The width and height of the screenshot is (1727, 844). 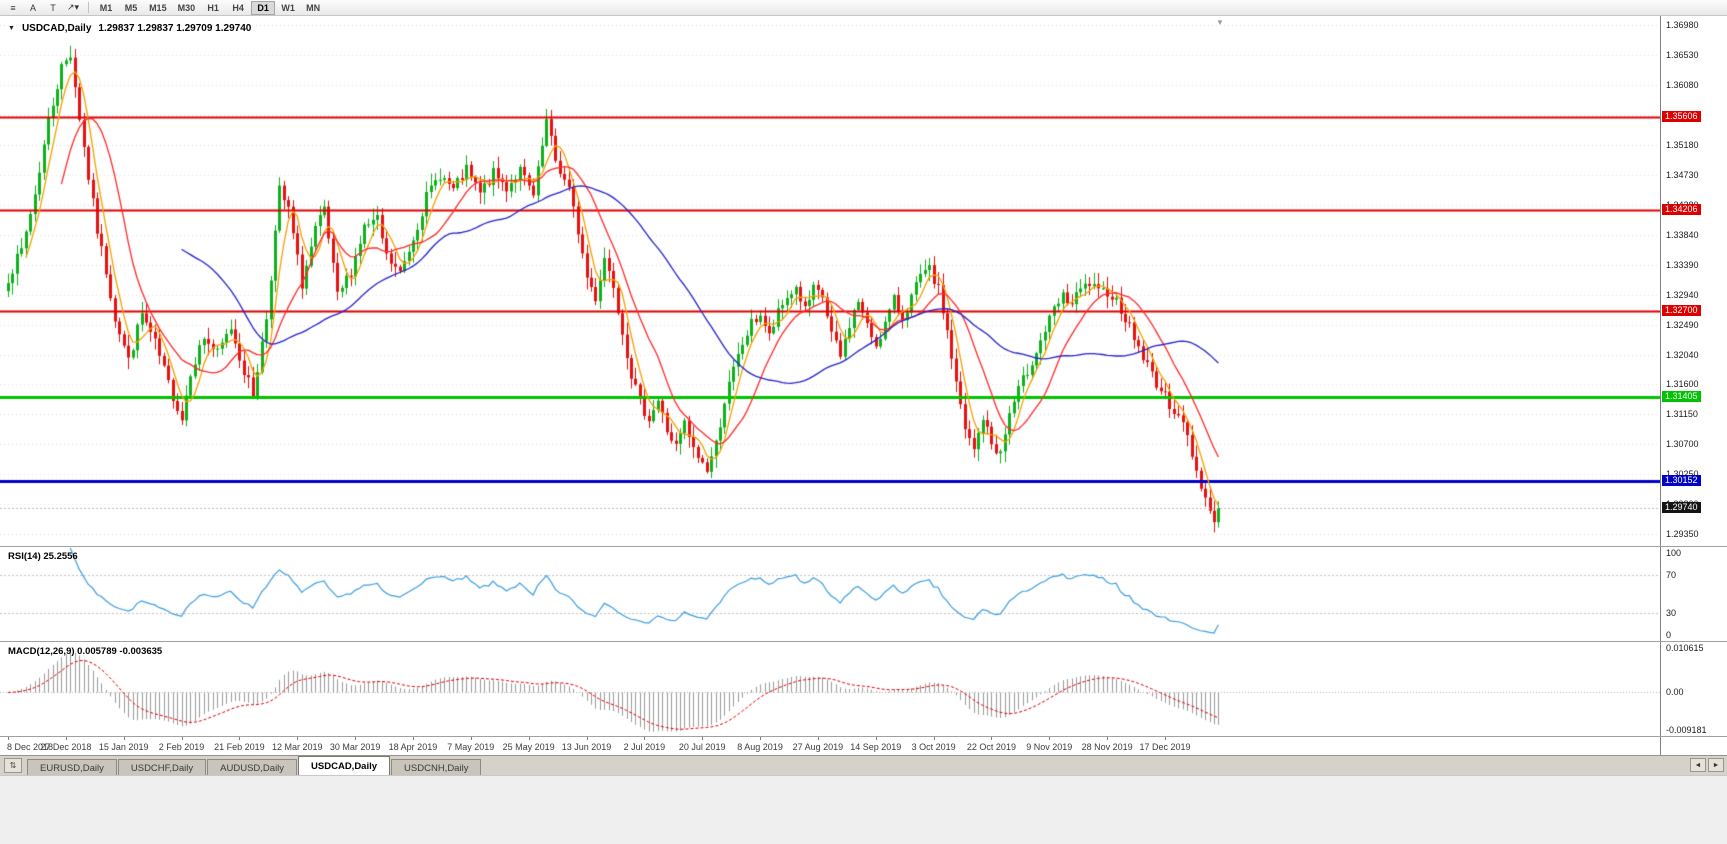 What do you see at coordinates (106, 8) in the screenshot?
I see `timeframe-m1-button: M1` at bounding box center [106, 8].